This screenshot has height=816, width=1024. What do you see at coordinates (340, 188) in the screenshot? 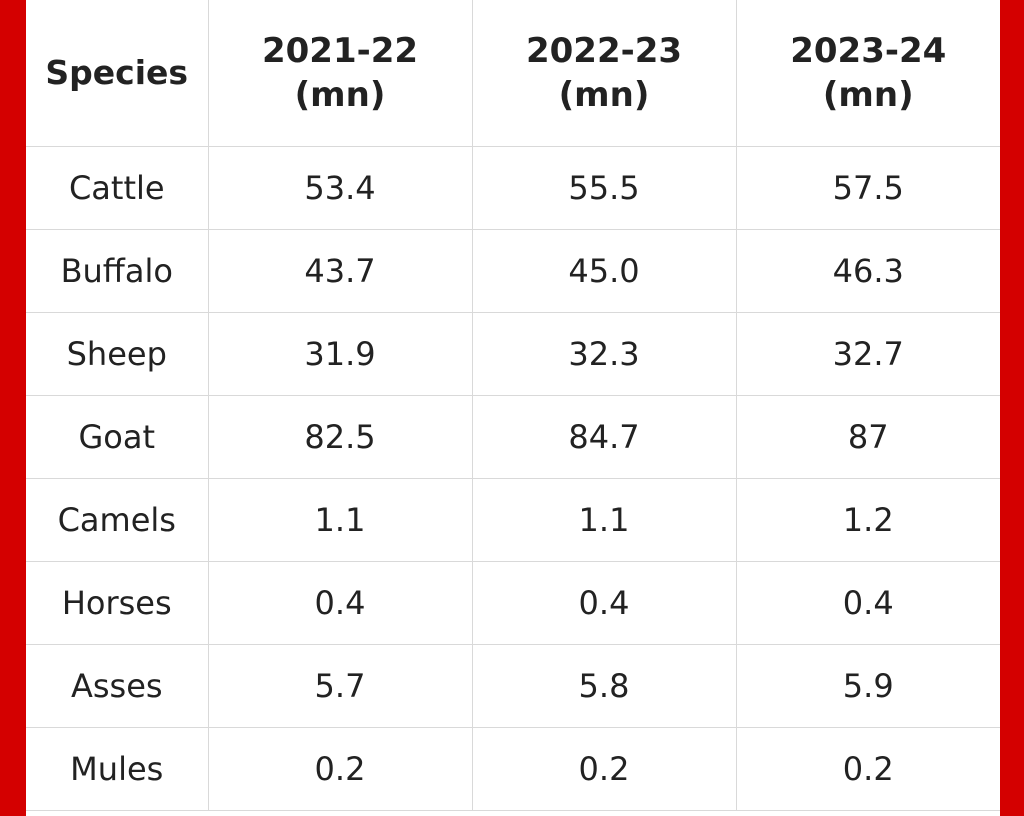
I see `value-cell: 53.4` at bounding box center [340, 188].